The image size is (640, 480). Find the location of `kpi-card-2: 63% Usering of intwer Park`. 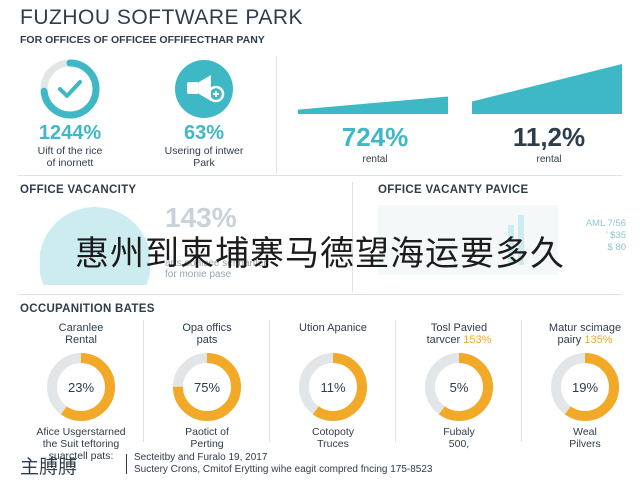

kpi-card-2: 63% Usering of intwer Park is located at coordinates (204, 113).